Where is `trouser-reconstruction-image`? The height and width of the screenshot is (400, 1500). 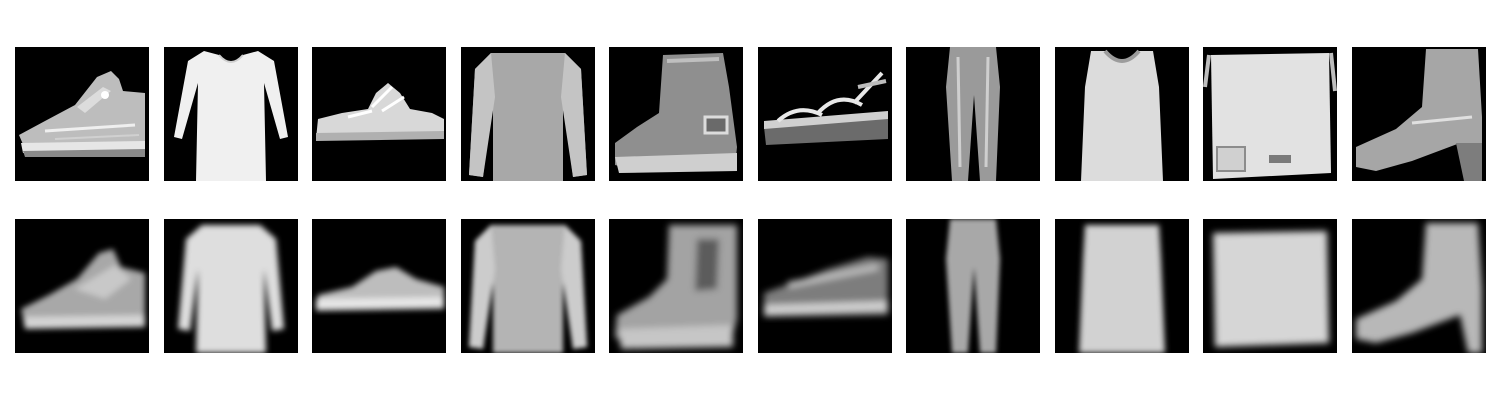 trouser-reconstruction-image is located at coordinates (973, 286).